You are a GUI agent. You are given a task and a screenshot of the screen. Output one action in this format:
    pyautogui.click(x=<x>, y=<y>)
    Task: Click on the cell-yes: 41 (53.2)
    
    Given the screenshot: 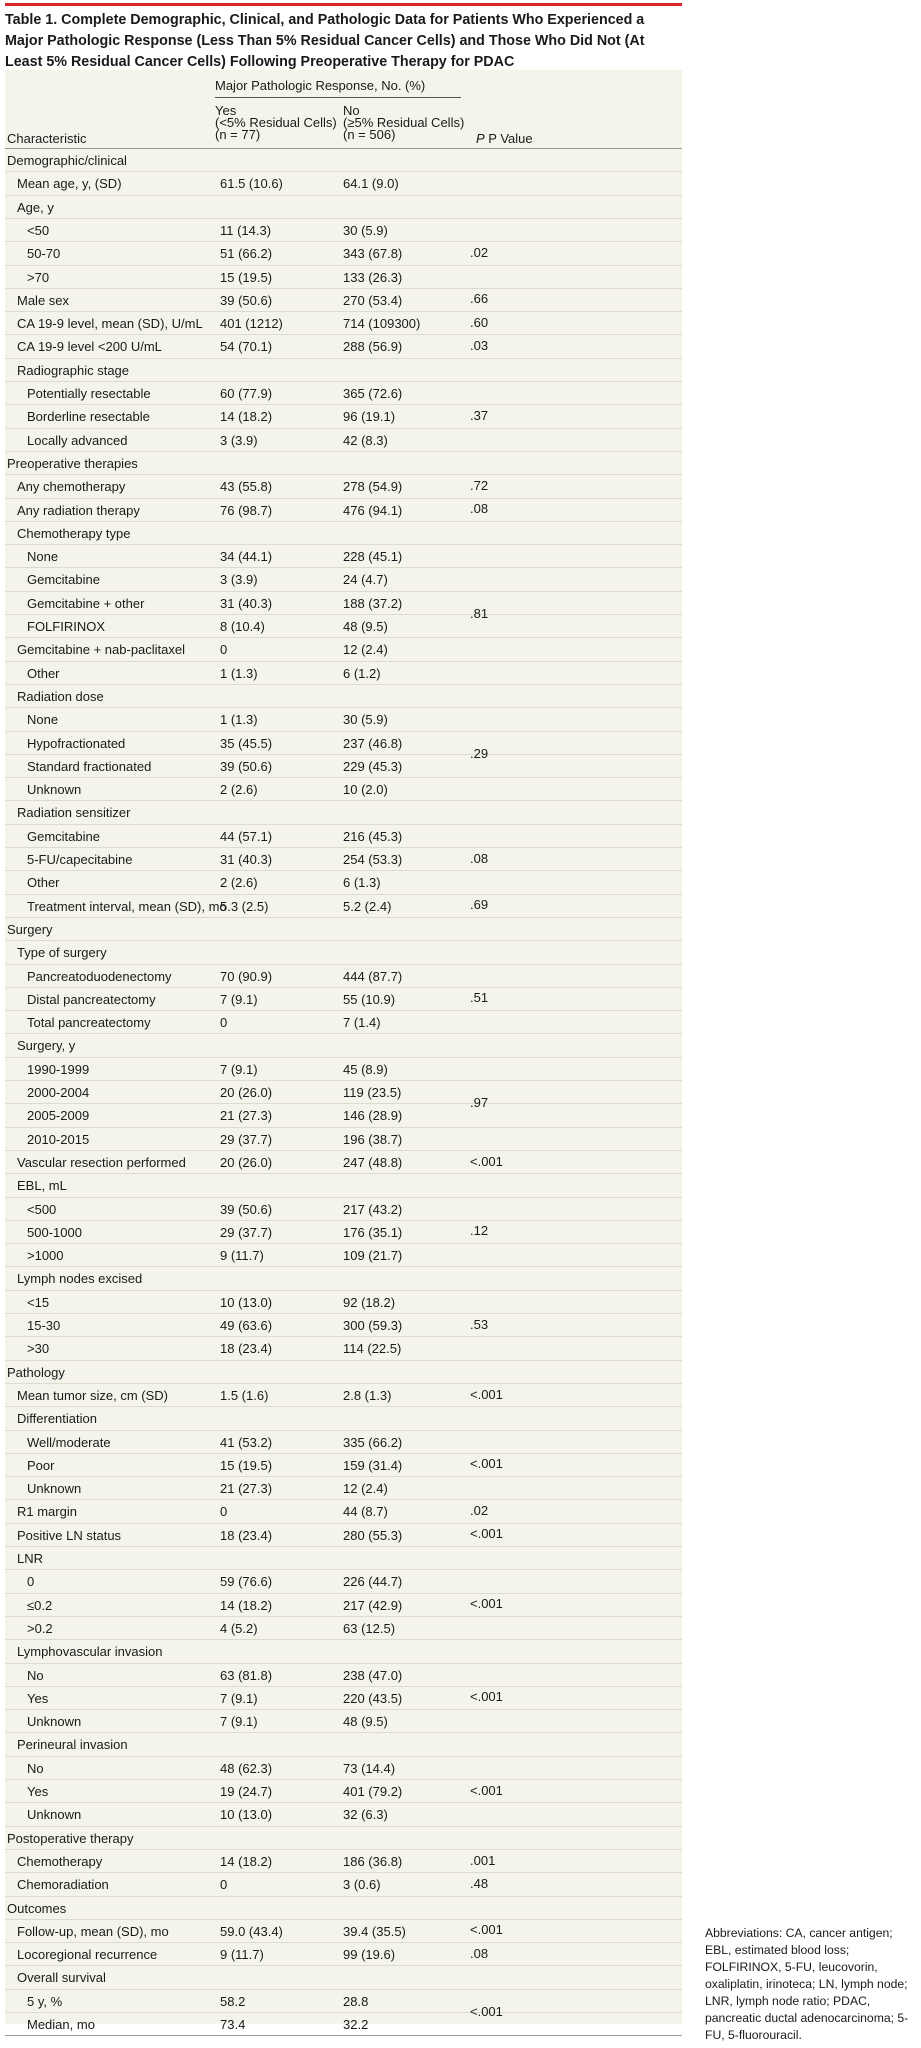 What is the action you would take?
    pyautogui.click(x=246, y=1442)
    